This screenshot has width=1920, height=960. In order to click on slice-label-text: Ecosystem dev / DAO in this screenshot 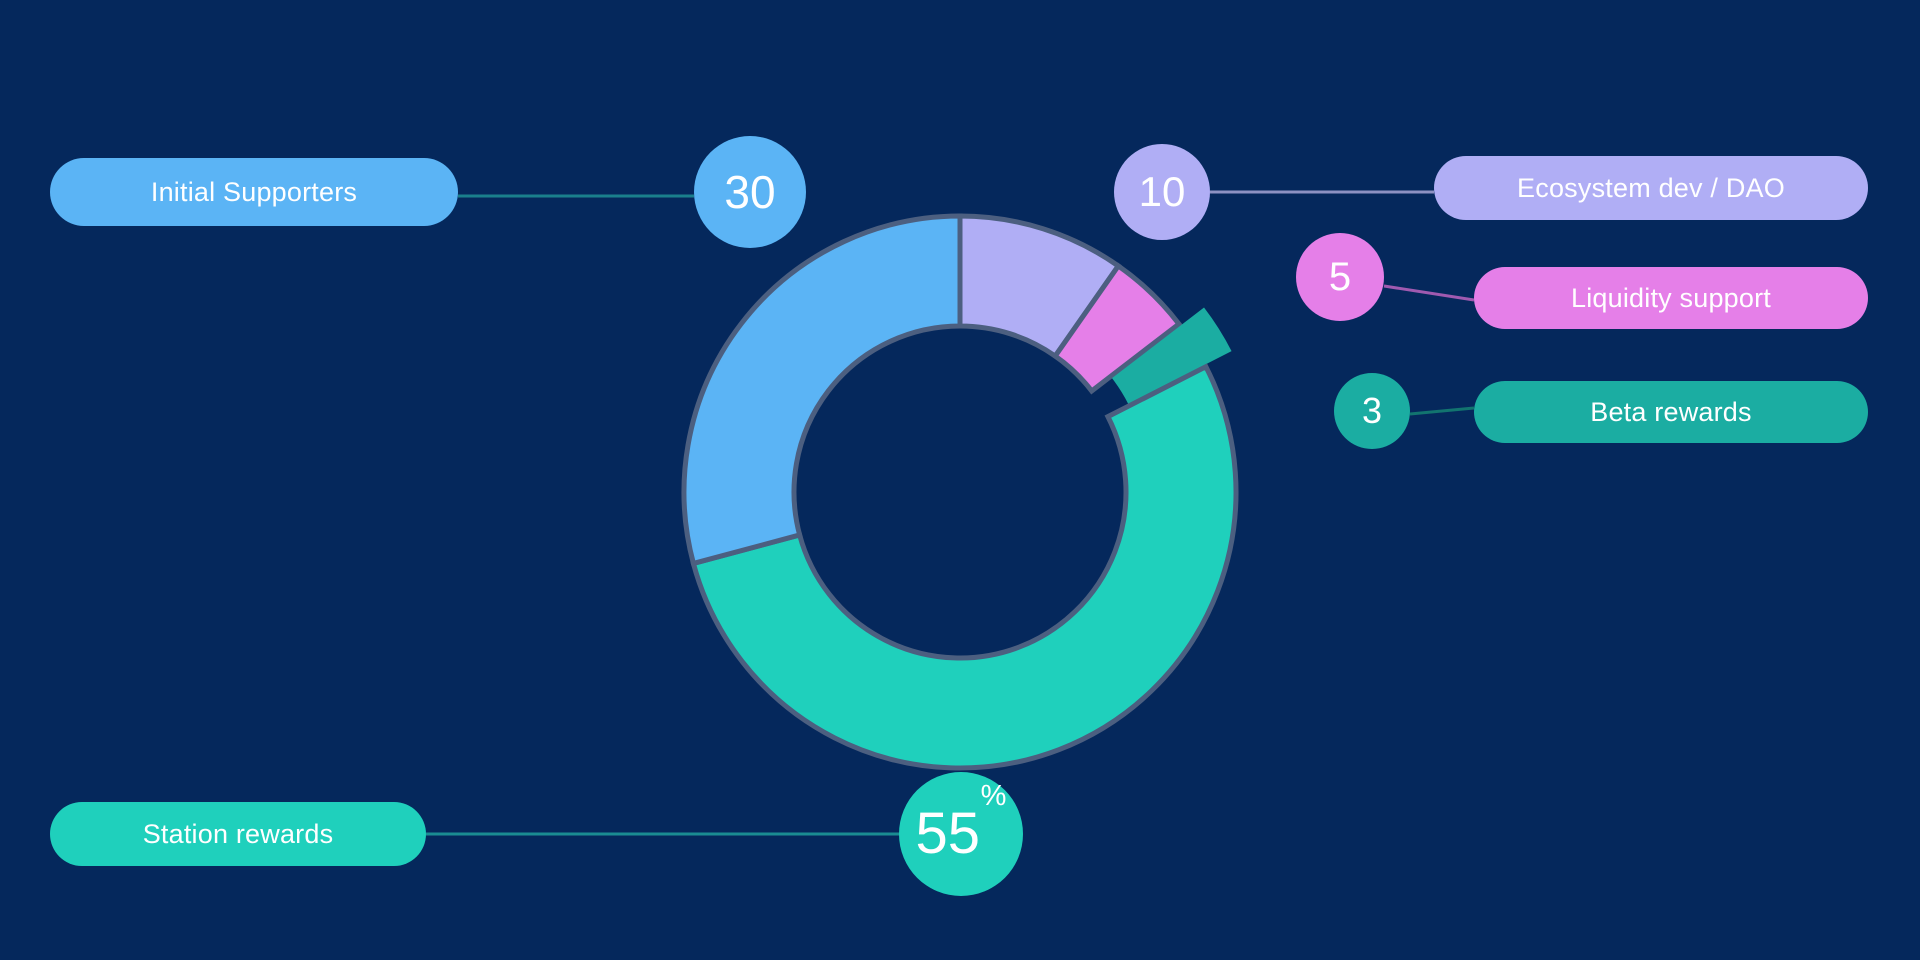, I will do `click(1651, 187)`.